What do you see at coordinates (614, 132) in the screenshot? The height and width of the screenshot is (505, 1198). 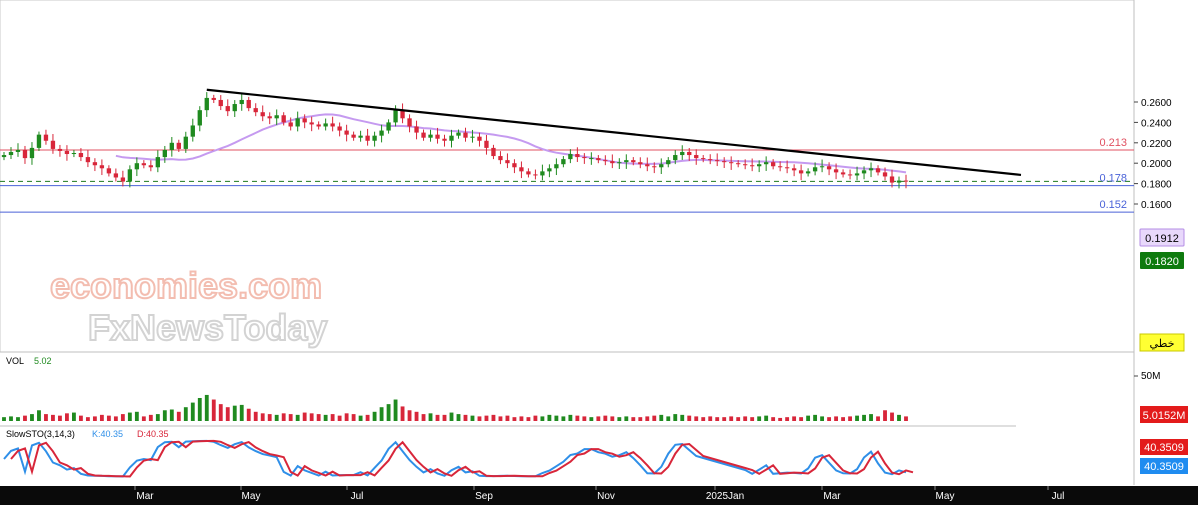 I see `downtrend-line` at bounding box center [614, 132].